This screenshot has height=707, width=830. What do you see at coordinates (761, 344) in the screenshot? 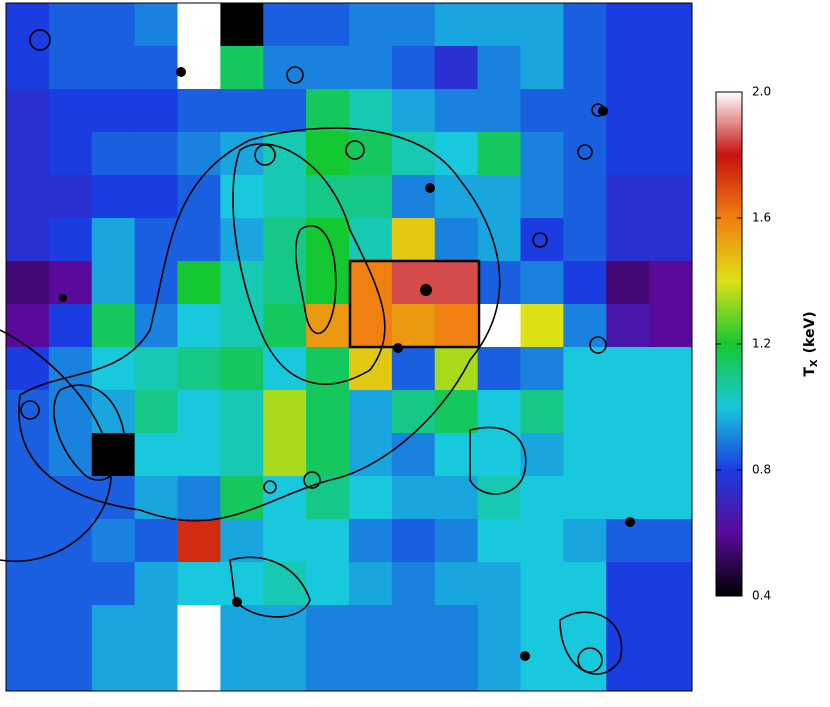
I see `colorbar-tick-label: 1.2` at bounding box center [761, 344].